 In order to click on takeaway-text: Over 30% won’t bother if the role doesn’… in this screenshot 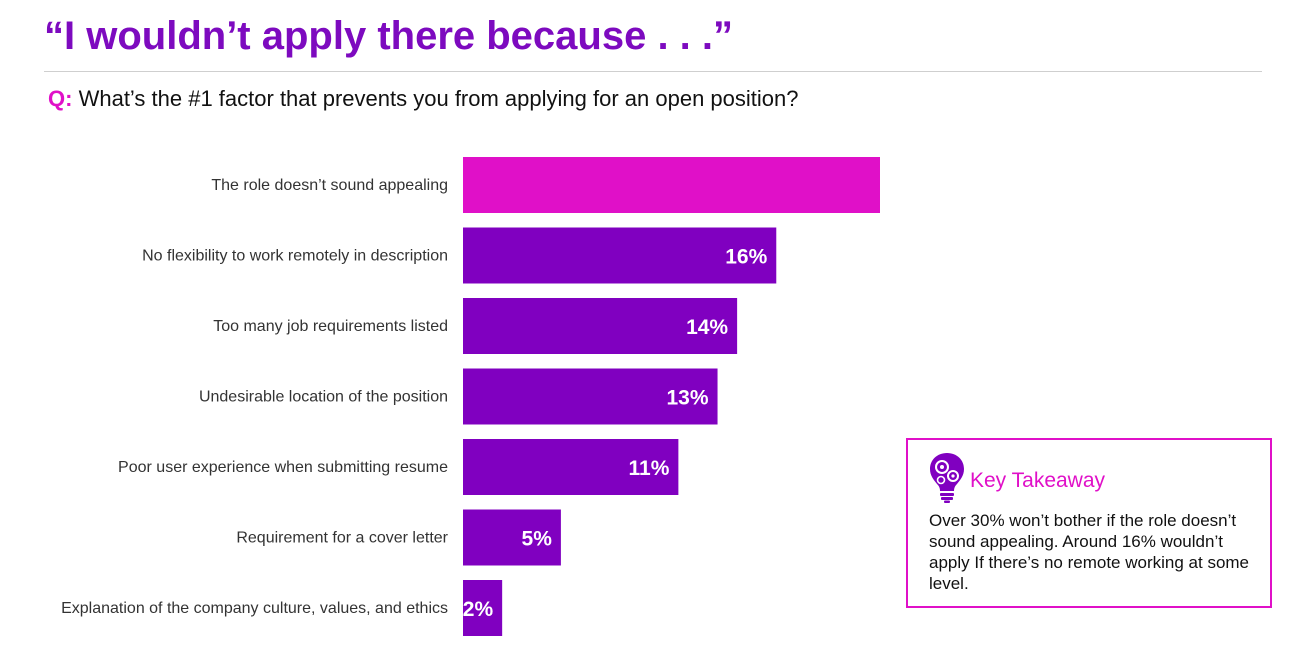, I will do `click(1089, 552)`.